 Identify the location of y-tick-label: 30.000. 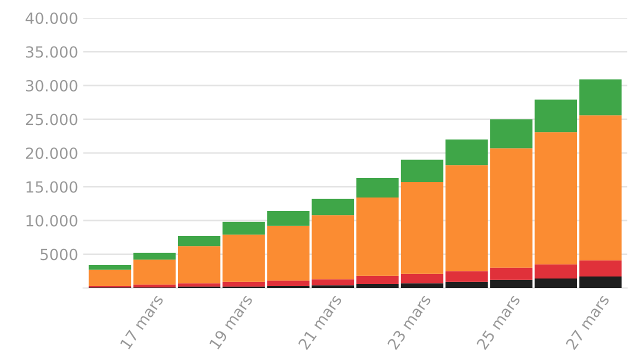
(52, 86).